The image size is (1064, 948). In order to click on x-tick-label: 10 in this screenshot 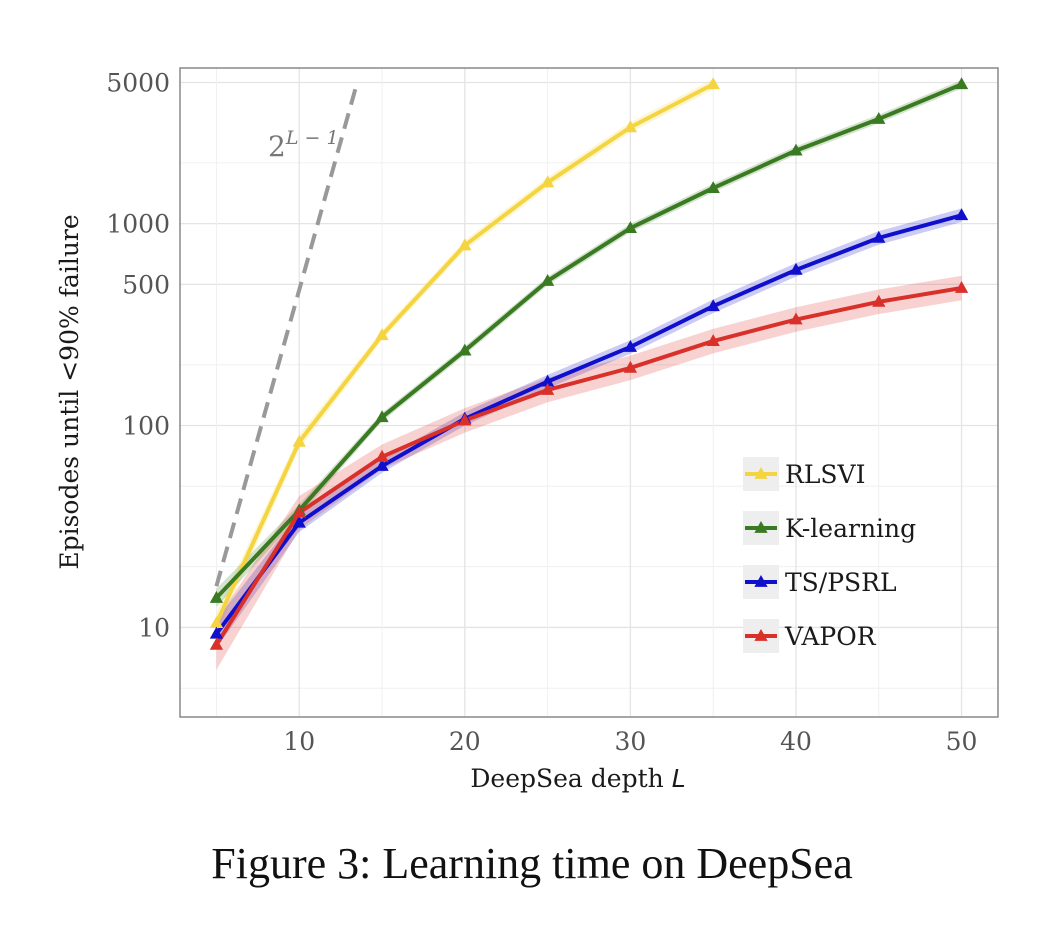, I will do `click(299, 741)`.